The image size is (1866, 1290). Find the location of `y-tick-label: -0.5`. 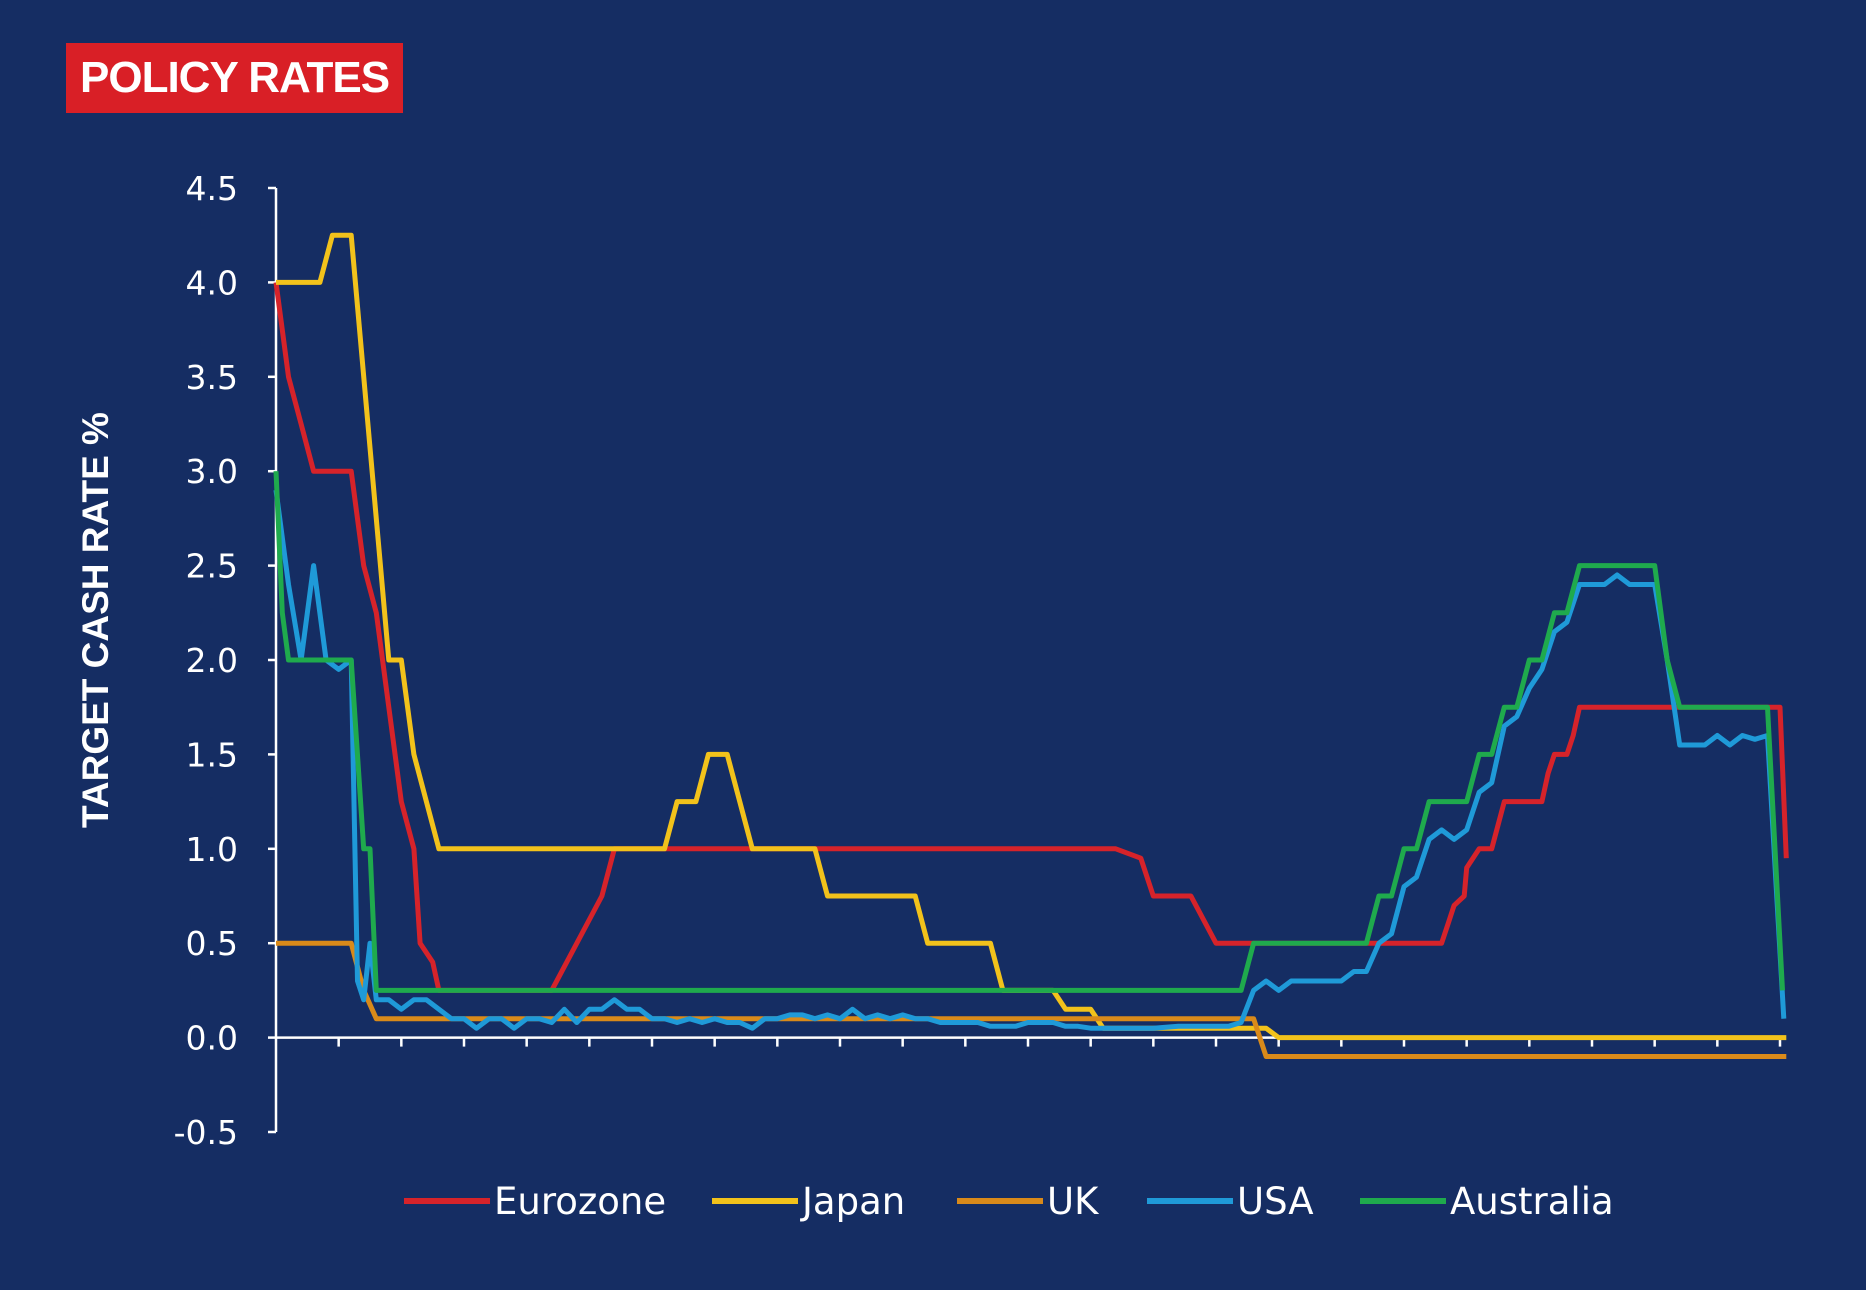

y-tick-label: -0.5 is located at coordinates (206, 1132).